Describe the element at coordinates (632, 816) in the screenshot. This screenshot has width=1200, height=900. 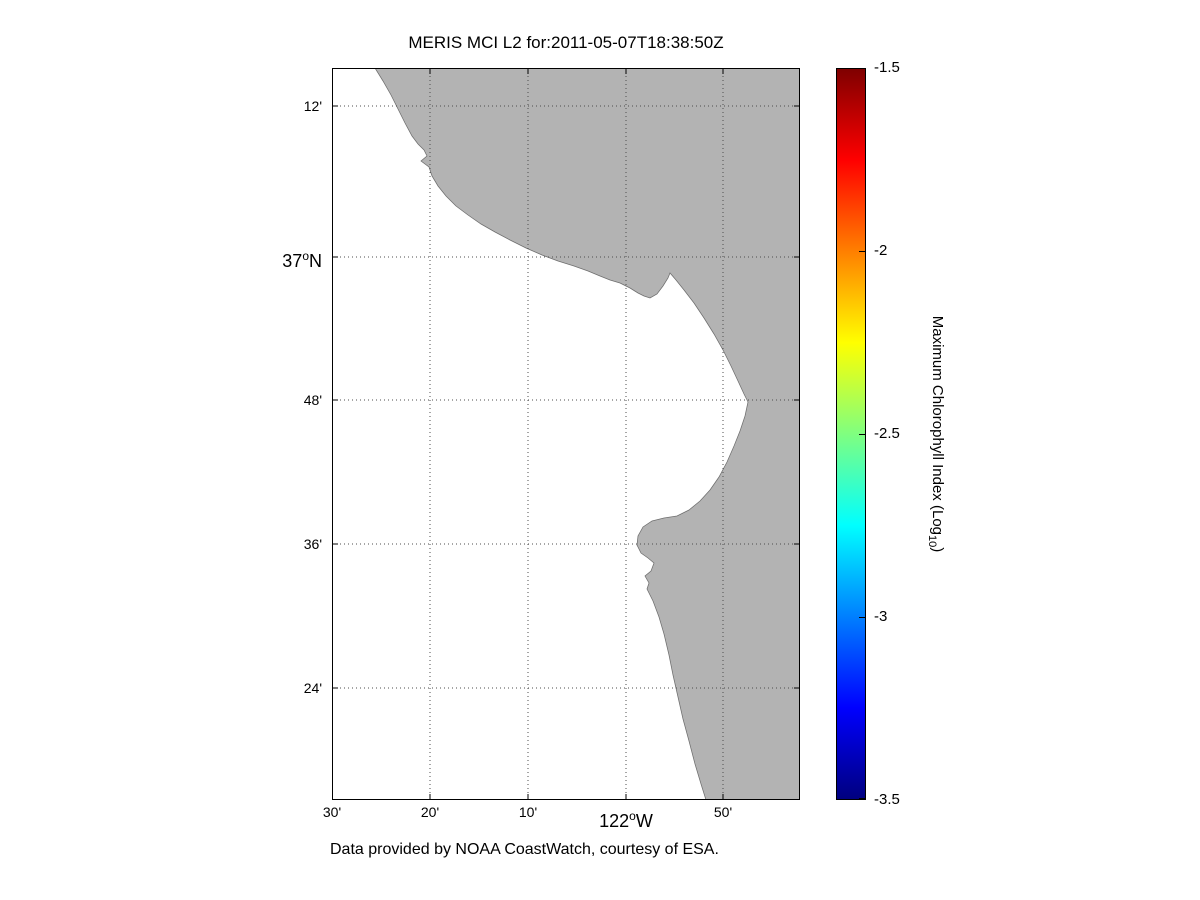
I see `x-degree-symbol: o` at that location.